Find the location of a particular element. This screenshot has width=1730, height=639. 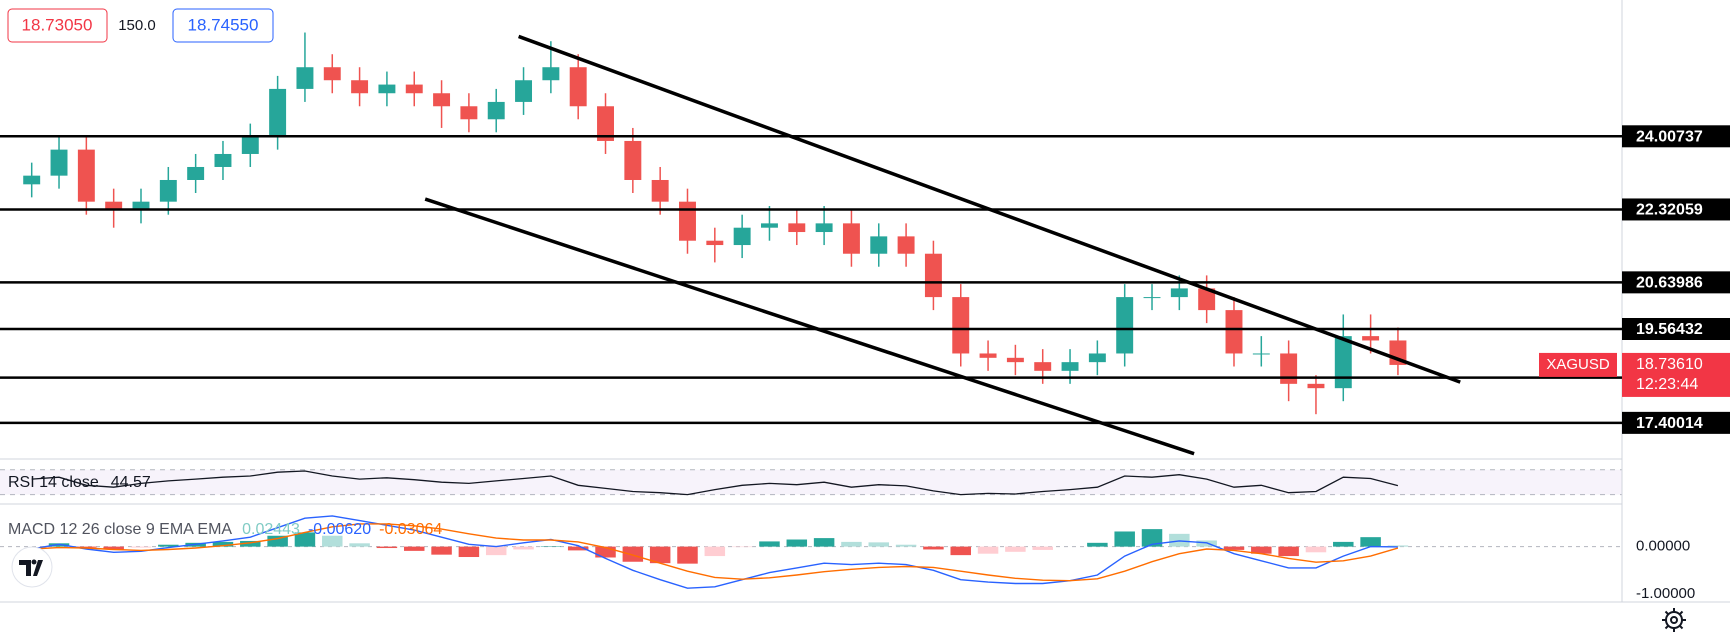

rsi-band is located at coordinates (811, 482).